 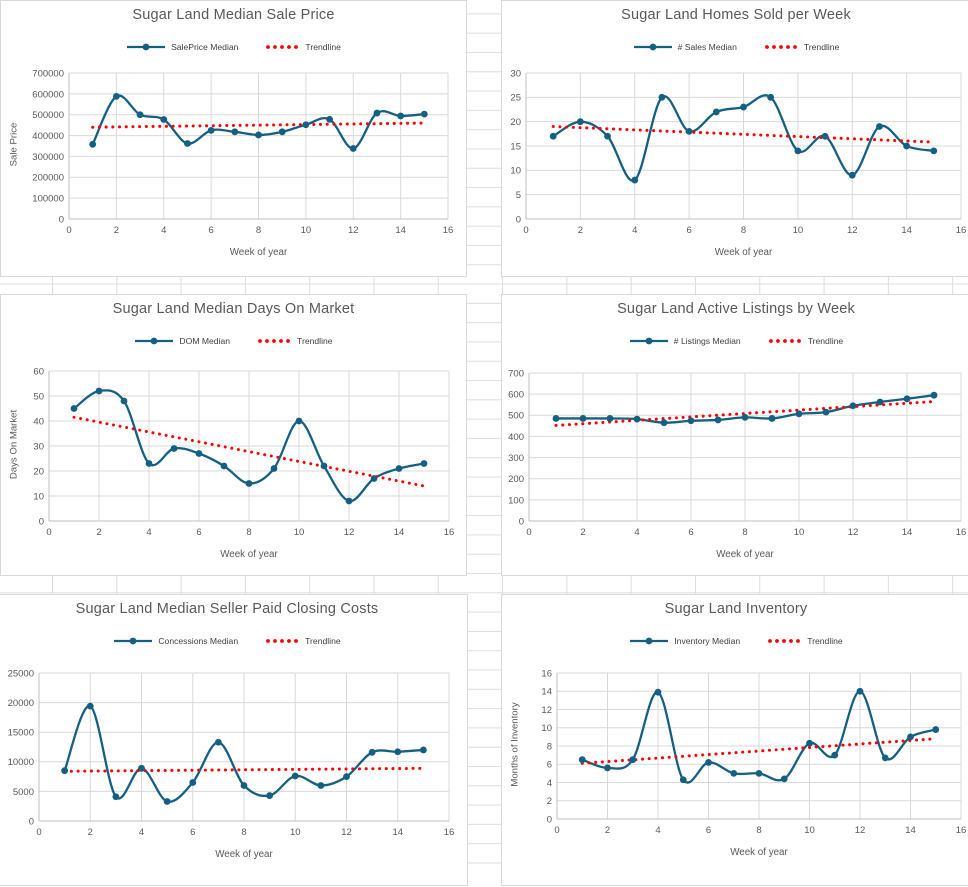 What do you see at coordinates (48, 157) in the screenshot?
I see `svg-text: 300000` at bounding box center [48, 157].